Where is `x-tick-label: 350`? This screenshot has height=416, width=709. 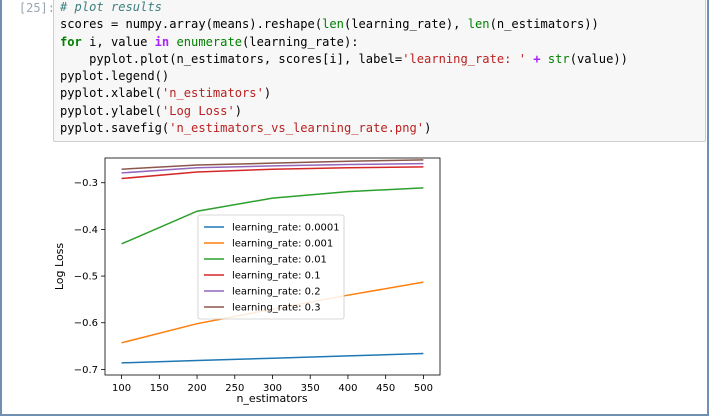 x-tick-label: 350 is located at coordinates (310, 388).